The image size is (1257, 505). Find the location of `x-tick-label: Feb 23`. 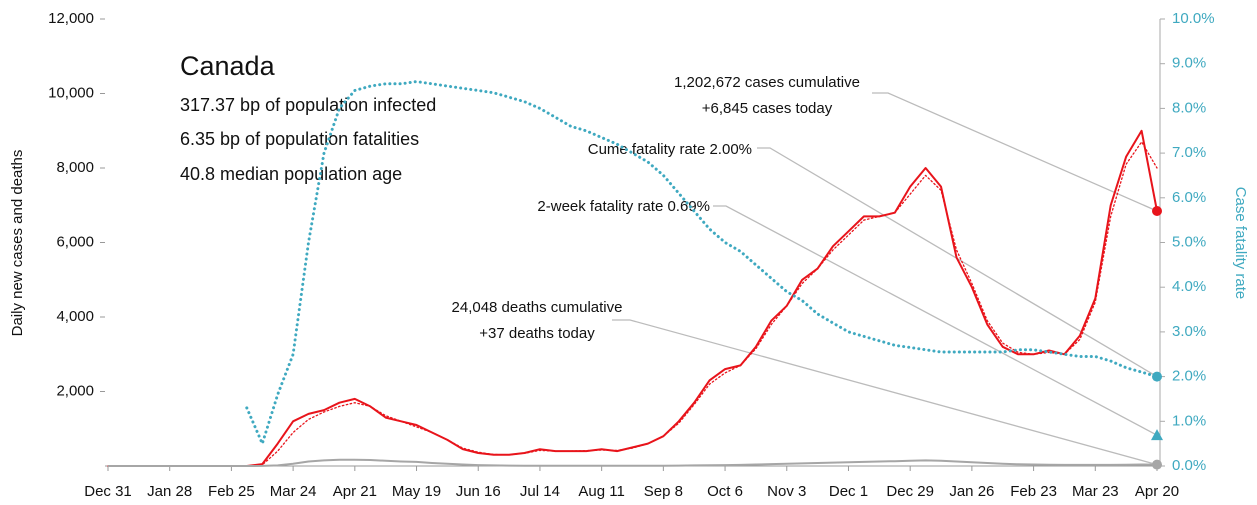

x-tick-label: Feb 23 is located at coordinates (1033, 491).